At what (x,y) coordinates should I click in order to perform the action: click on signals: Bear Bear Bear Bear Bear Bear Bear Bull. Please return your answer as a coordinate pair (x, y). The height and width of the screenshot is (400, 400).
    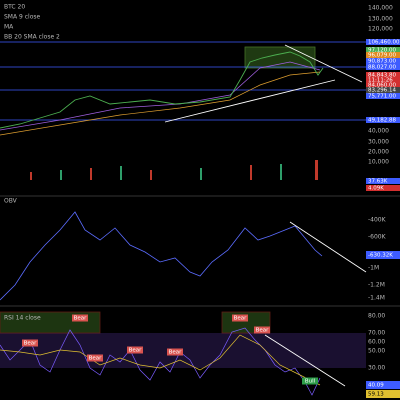
    Looking at the image, I should click on (170, 349).